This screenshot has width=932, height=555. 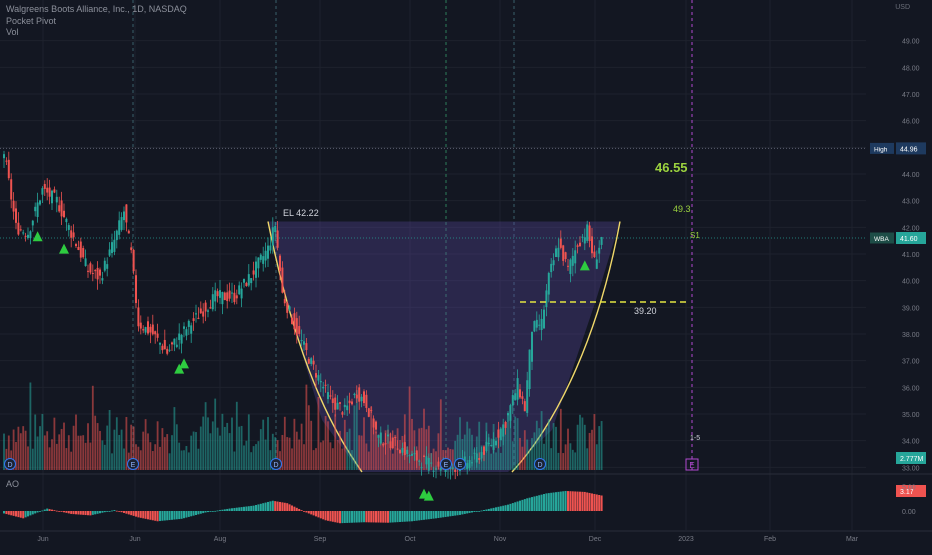 I want to click on event-marker: D, so click(x=276, y=464).